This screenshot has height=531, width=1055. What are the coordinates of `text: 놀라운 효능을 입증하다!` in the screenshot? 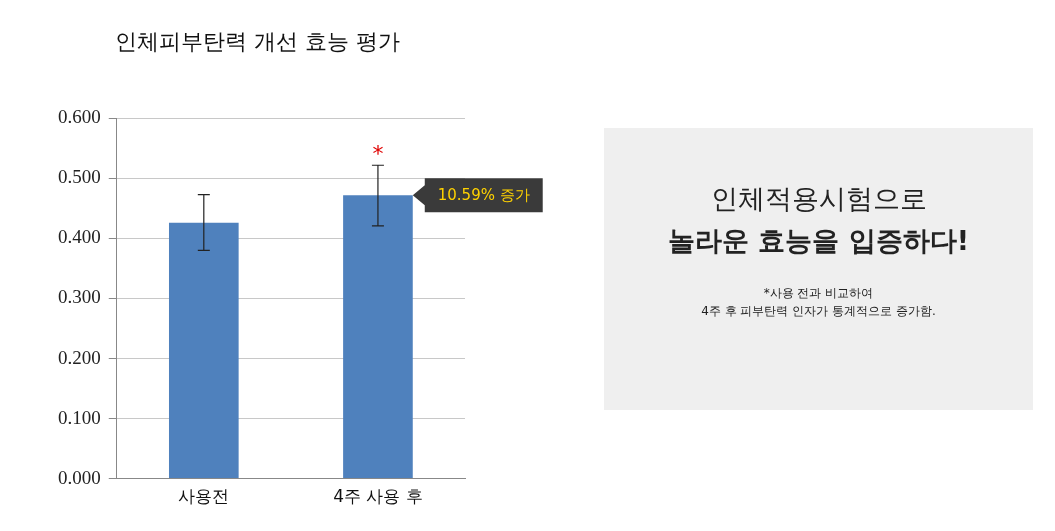 It's located at (818, 241).